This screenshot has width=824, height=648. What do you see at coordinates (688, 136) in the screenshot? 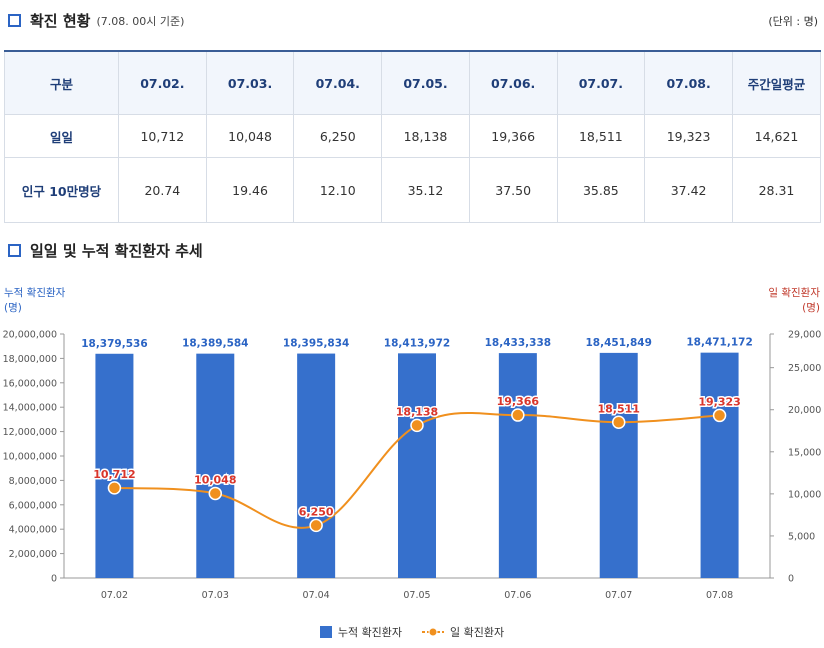
I see `table-cell: 19,323` at bounding box center [688, 136].